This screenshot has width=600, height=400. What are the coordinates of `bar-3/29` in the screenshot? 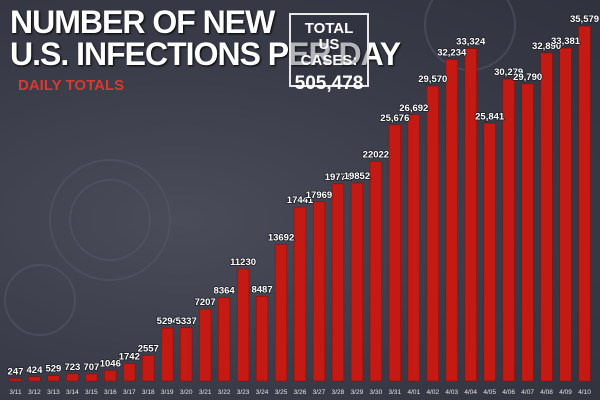 It's located at (357, 282).